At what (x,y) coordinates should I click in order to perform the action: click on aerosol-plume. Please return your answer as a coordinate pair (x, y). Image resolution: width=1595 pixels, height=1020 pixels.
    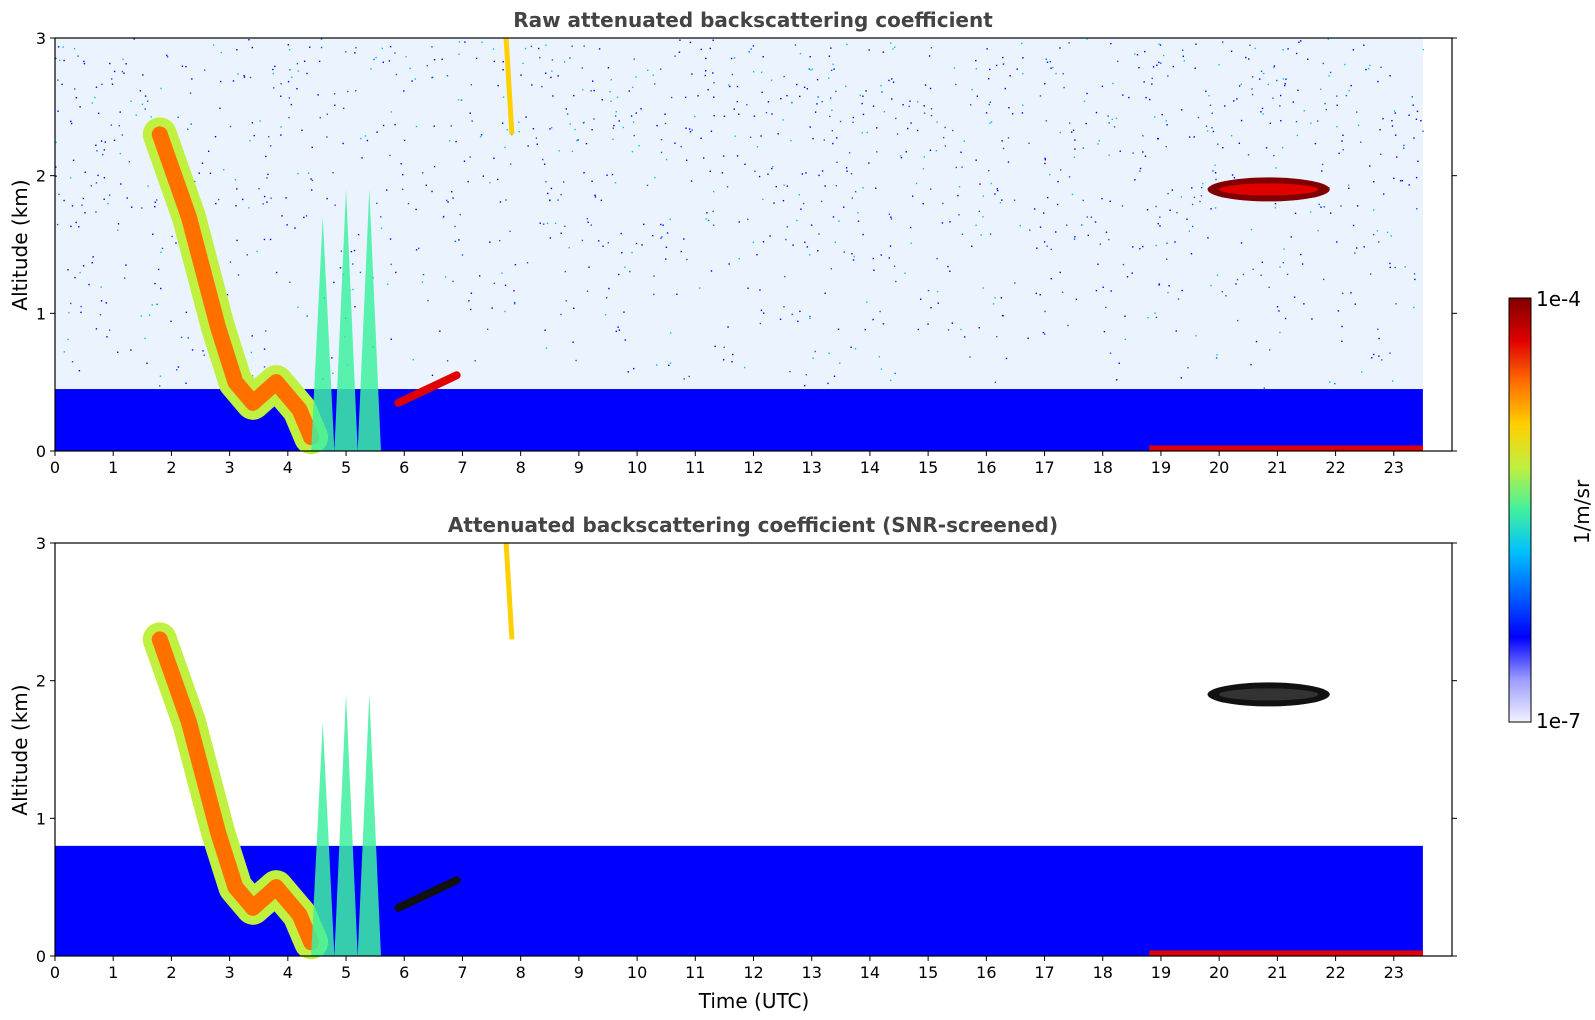
    Looking at the image, I should click on (346, 320).